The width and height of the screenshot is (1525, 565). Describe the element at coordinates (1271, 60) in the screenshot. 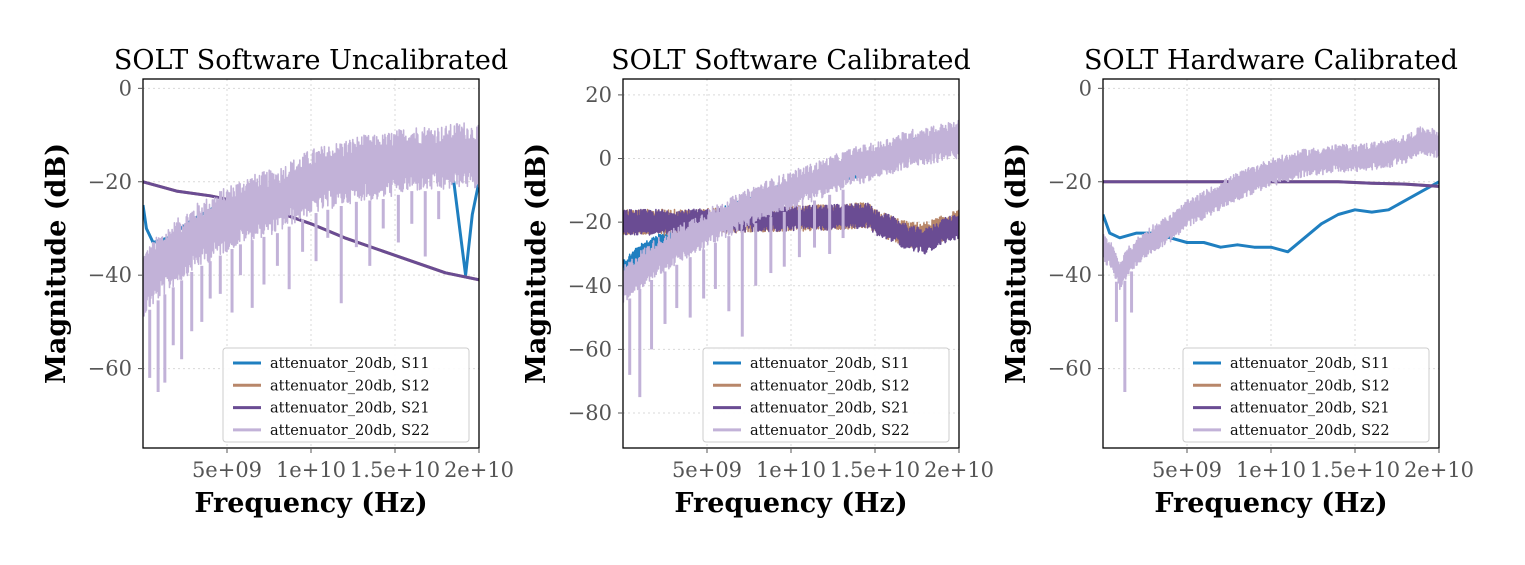

I see `chart-title: SOLT Hardware Calibrated` at that location.